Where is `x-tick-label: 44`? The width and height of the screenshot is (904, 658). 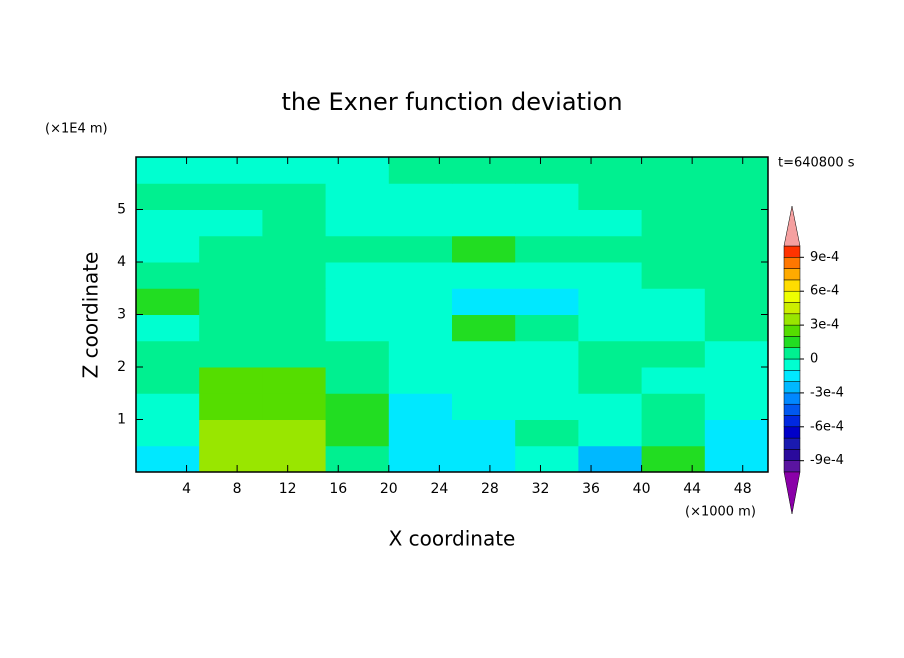 x-tick-label: 44 is located at coordinates (692, 489).